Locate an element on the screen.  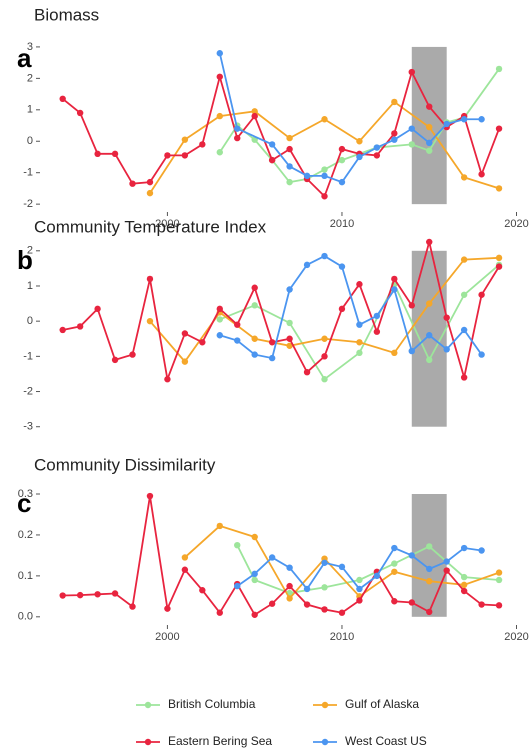
x-tick-label: 2010 is located at coordinates (342, 224).